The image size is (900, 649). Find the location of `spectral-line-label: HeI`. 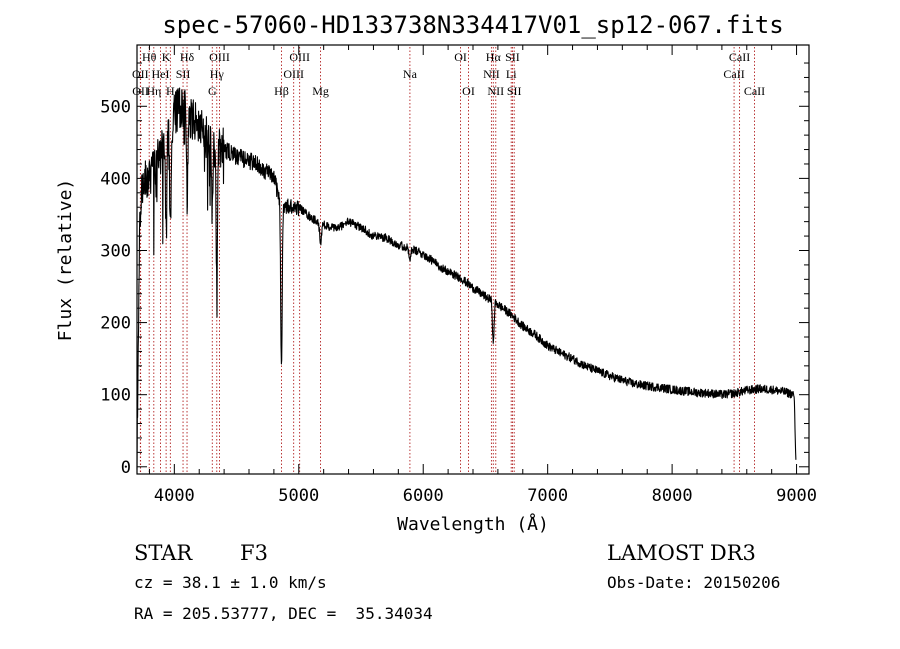

spectral-line-label: HeI is located at coordinates (161, 74).